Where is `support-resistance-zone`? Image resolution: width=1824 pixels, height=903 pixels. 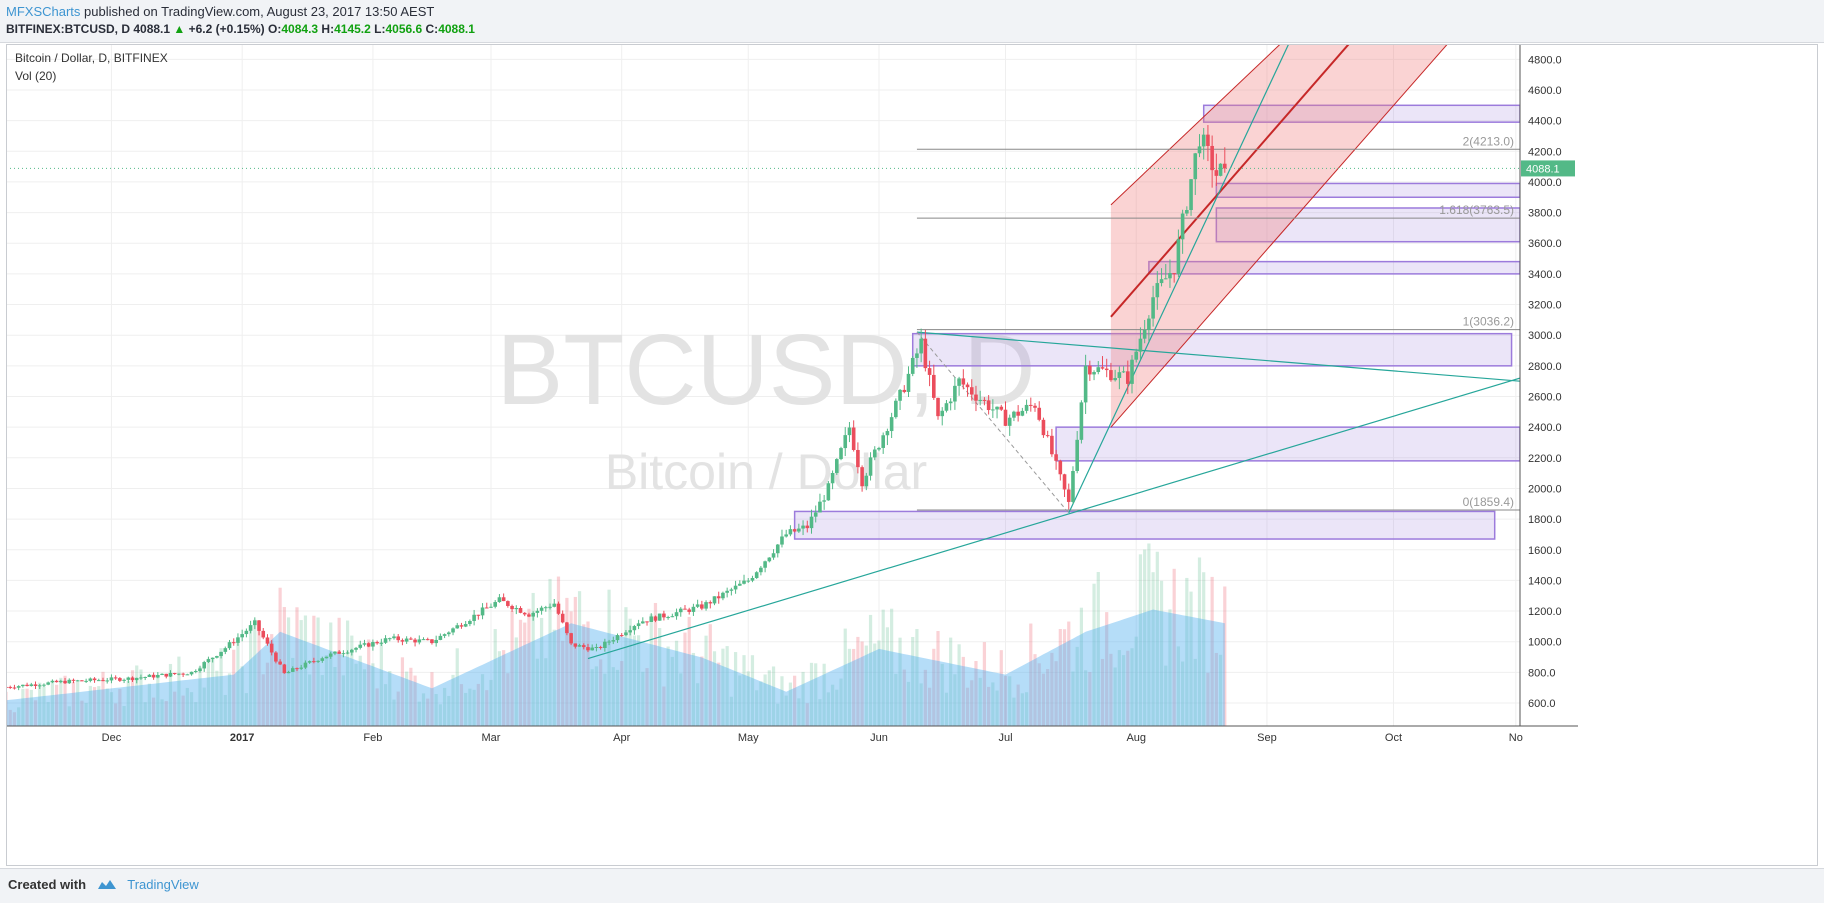
support-resistance-zone is located at coordinates (1287, 444).